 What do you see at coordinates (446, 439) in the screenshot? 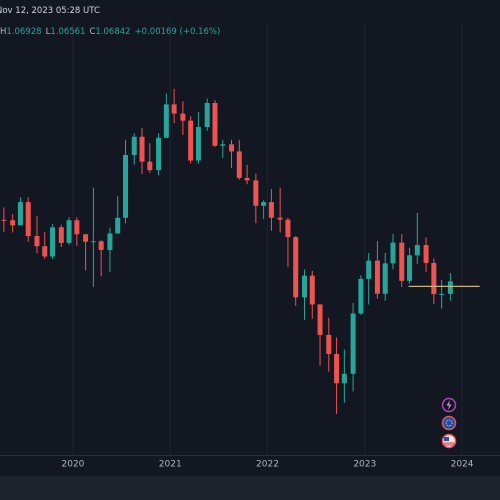
I see `us-flag-canton` at bounding box center [446, 439].